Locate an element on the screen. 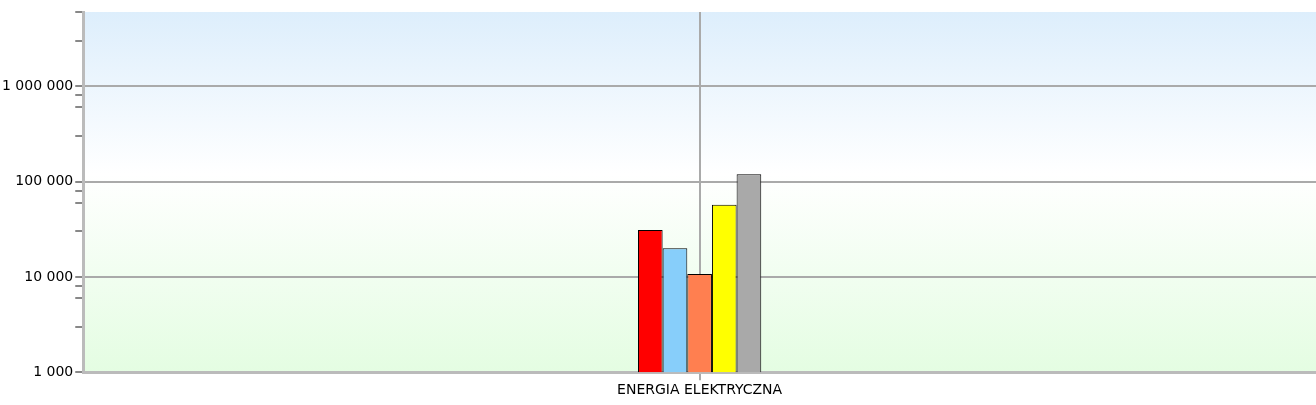  y-tick-label: 10 000 is located at coordinates (49, 275).